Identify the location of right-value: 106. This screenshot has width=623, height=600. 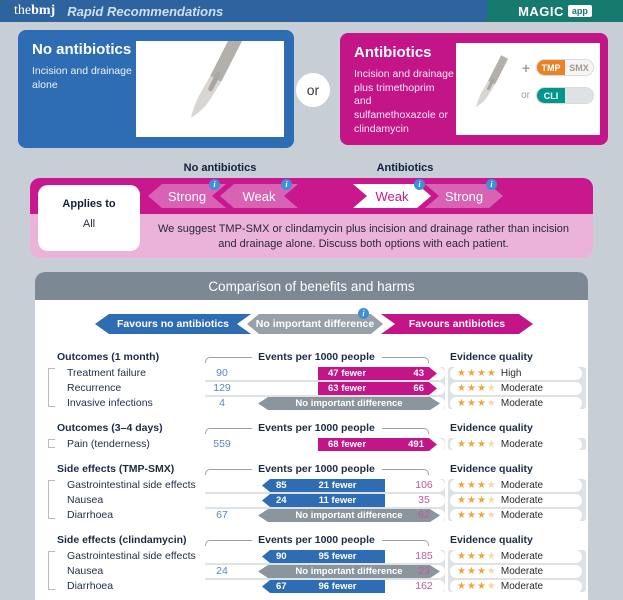
(424, 485).